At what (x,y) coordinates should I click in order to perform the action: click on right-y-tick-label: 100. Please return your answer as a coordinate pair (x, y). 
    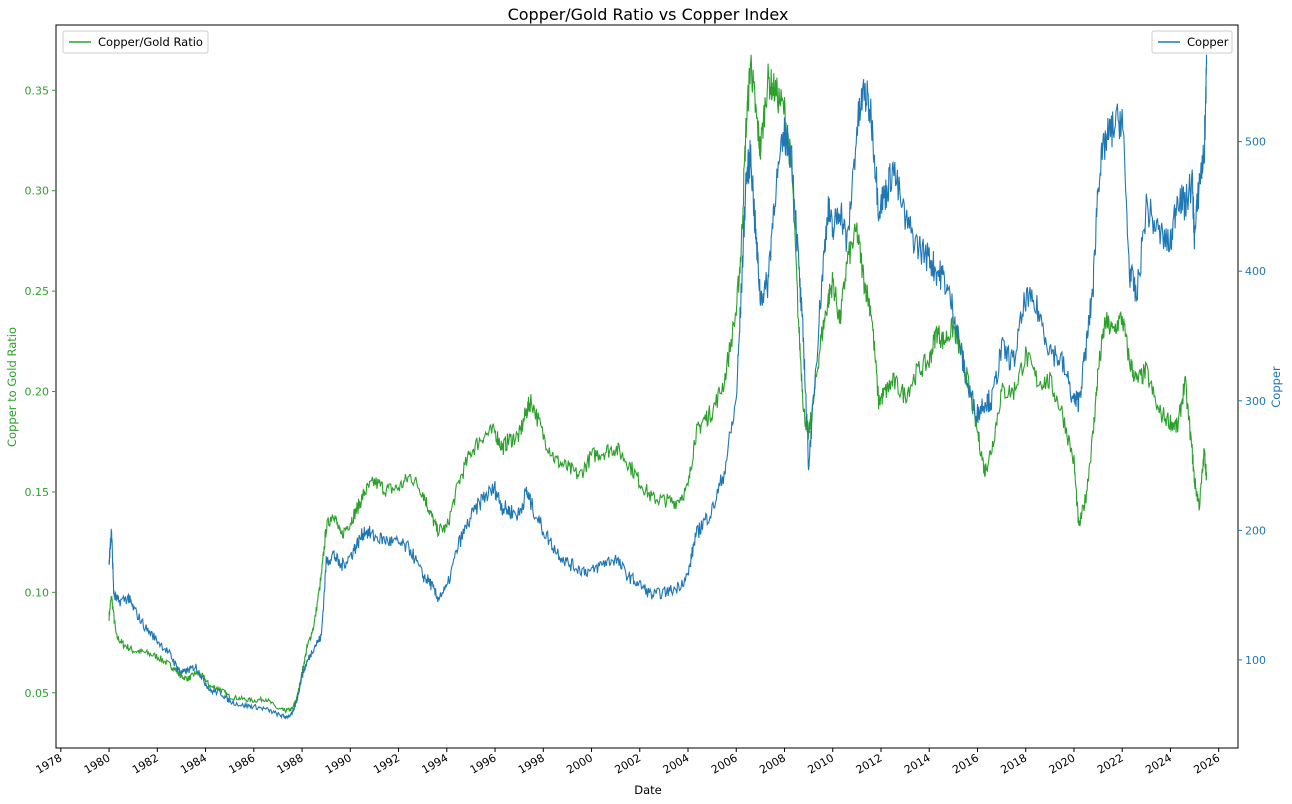
    Looking at the image, I should click on (1255, 660).